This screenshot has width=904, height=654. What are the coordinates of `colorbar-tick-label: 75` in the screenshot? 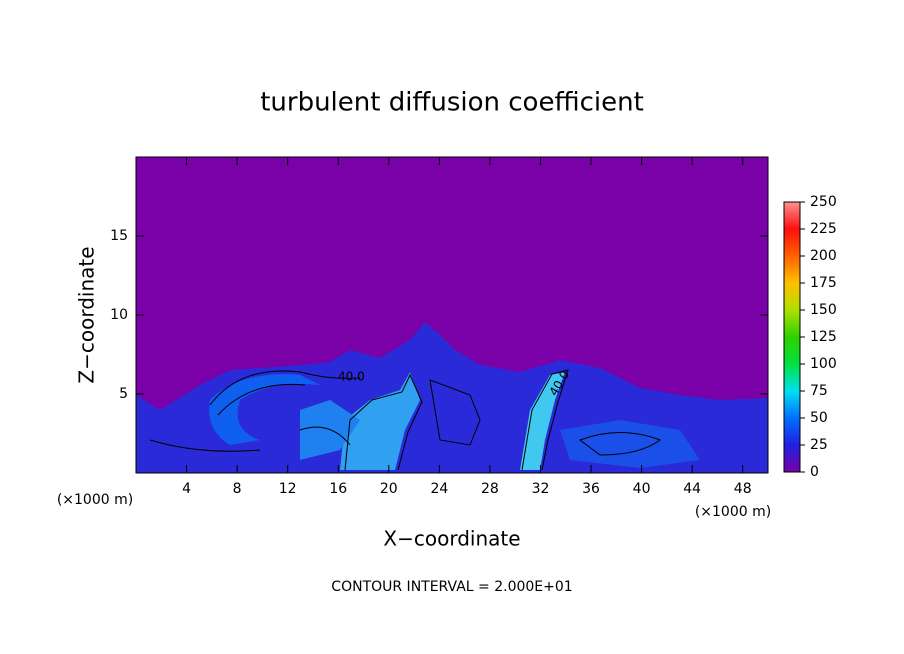 It's located at (819, 391).